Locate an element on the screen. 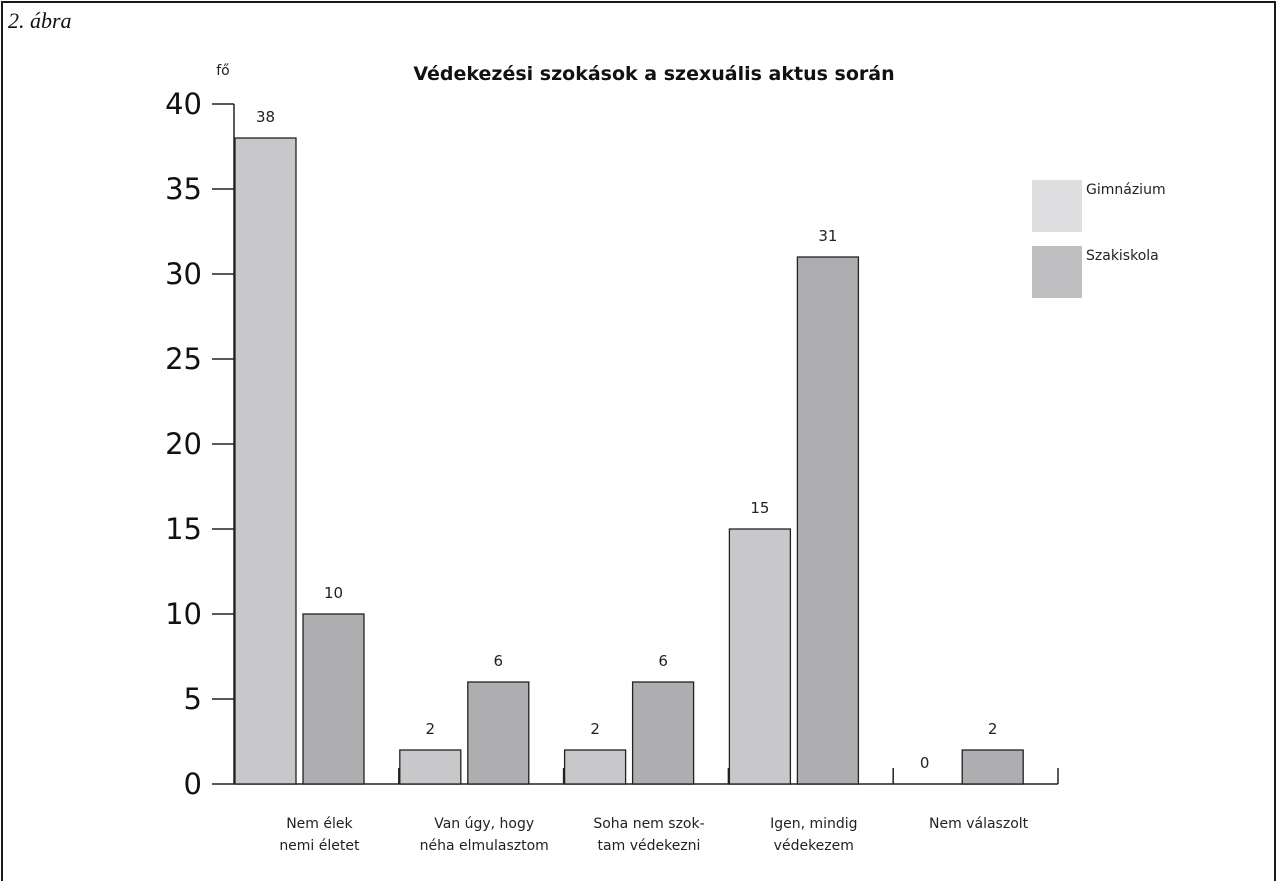 The height and width of the screenshot is (881, 1279). category-label: Soha nem szok- is located at coordinates (648, 824).